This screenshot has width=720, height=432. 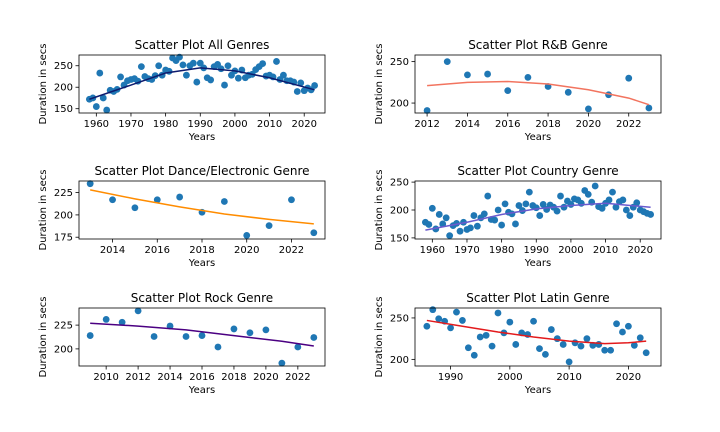 What do you see at coordinates (467, 124) in the screenshot?
I see `x-tick-label: 2014` at bounding box center [467, 124].